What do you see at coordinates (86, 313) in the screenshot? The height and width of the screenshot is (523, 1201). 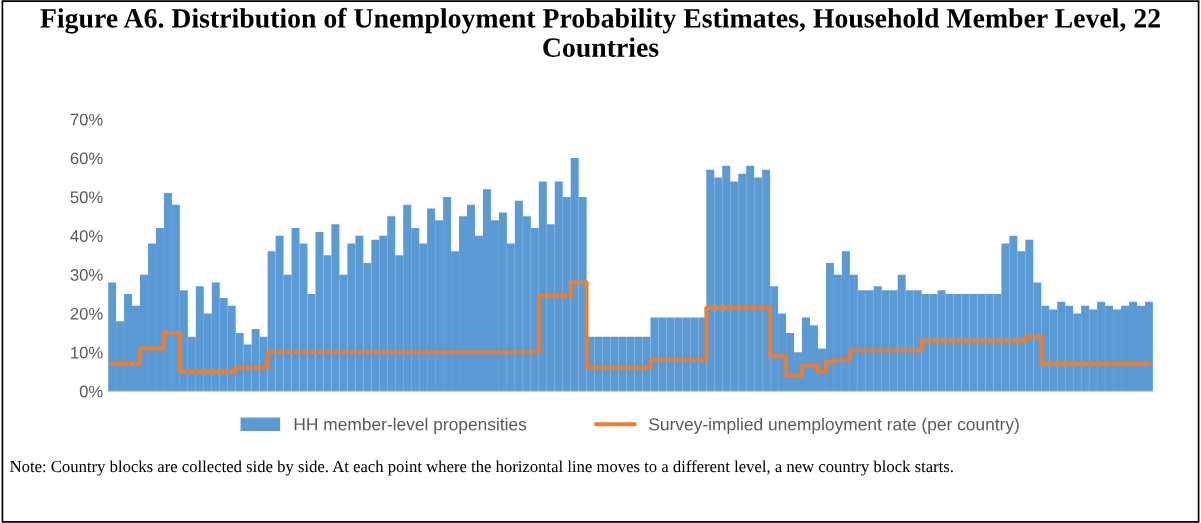 I see `y-tick-label: 20%` at bounding box center [86, 313].